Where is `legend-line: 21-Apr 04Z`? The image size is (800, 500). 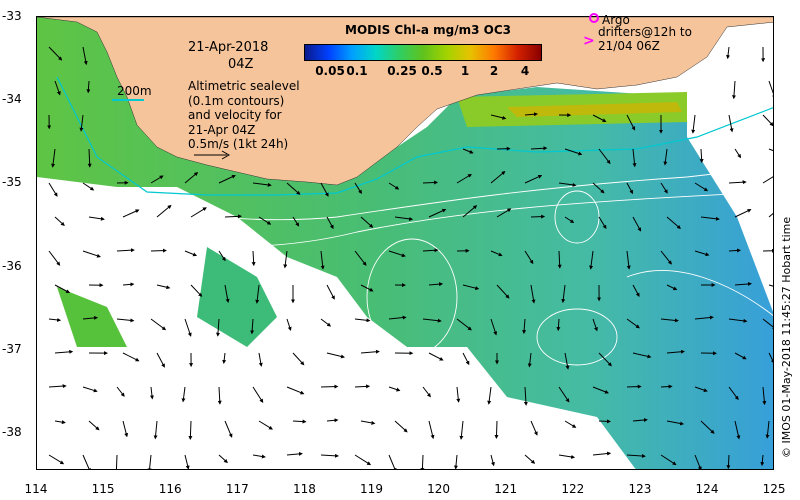
legend-line: 21-Apr 04Z is located at coordinates (222, 129).